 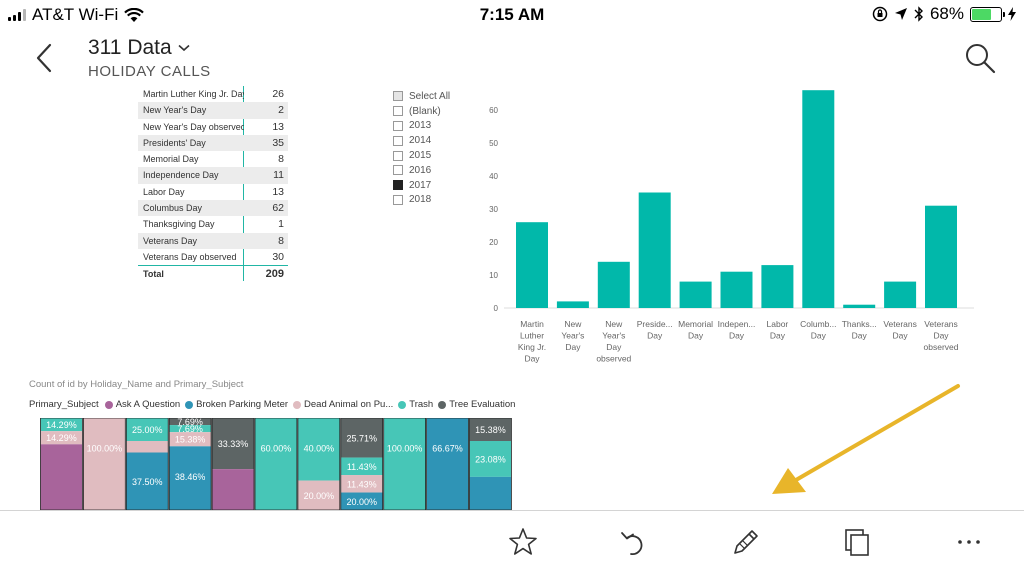 What do you see at coordinates (191, 208) in the screenshot?
I see `holiday-name-cell: Columbus Day` at bounding box center [191, 208].